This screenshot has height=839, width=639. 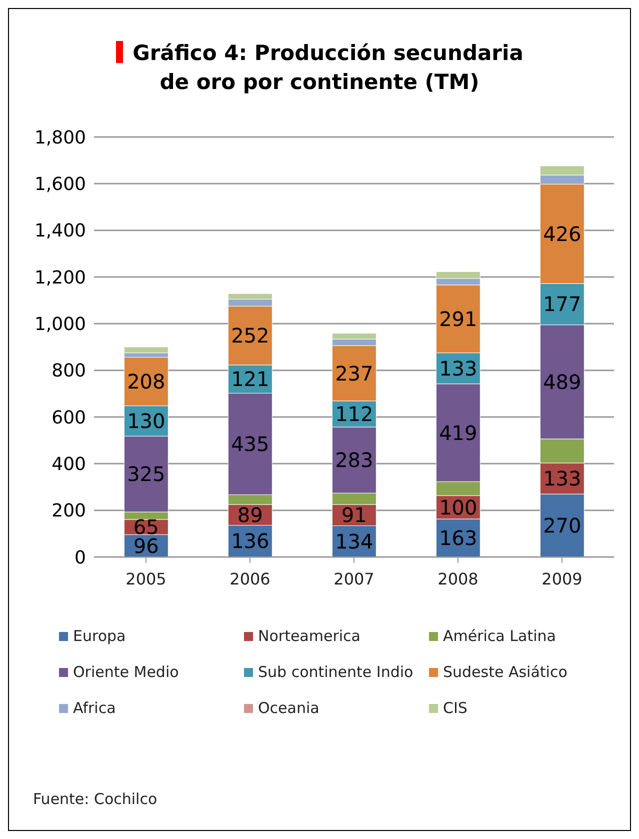 What do you see at coordinates (289, 708) in the screenshot?
I see `legend-label: Oceania` at bounding box center [289, 708].